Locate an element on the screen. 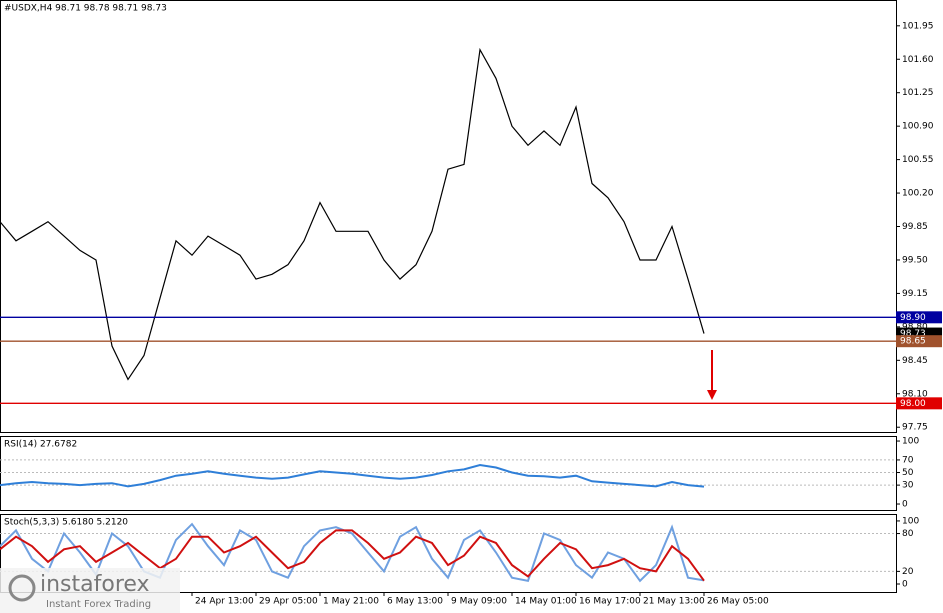 The image size is (943, 613). y-tick-label: 30 is located at coordinates (908, 486).